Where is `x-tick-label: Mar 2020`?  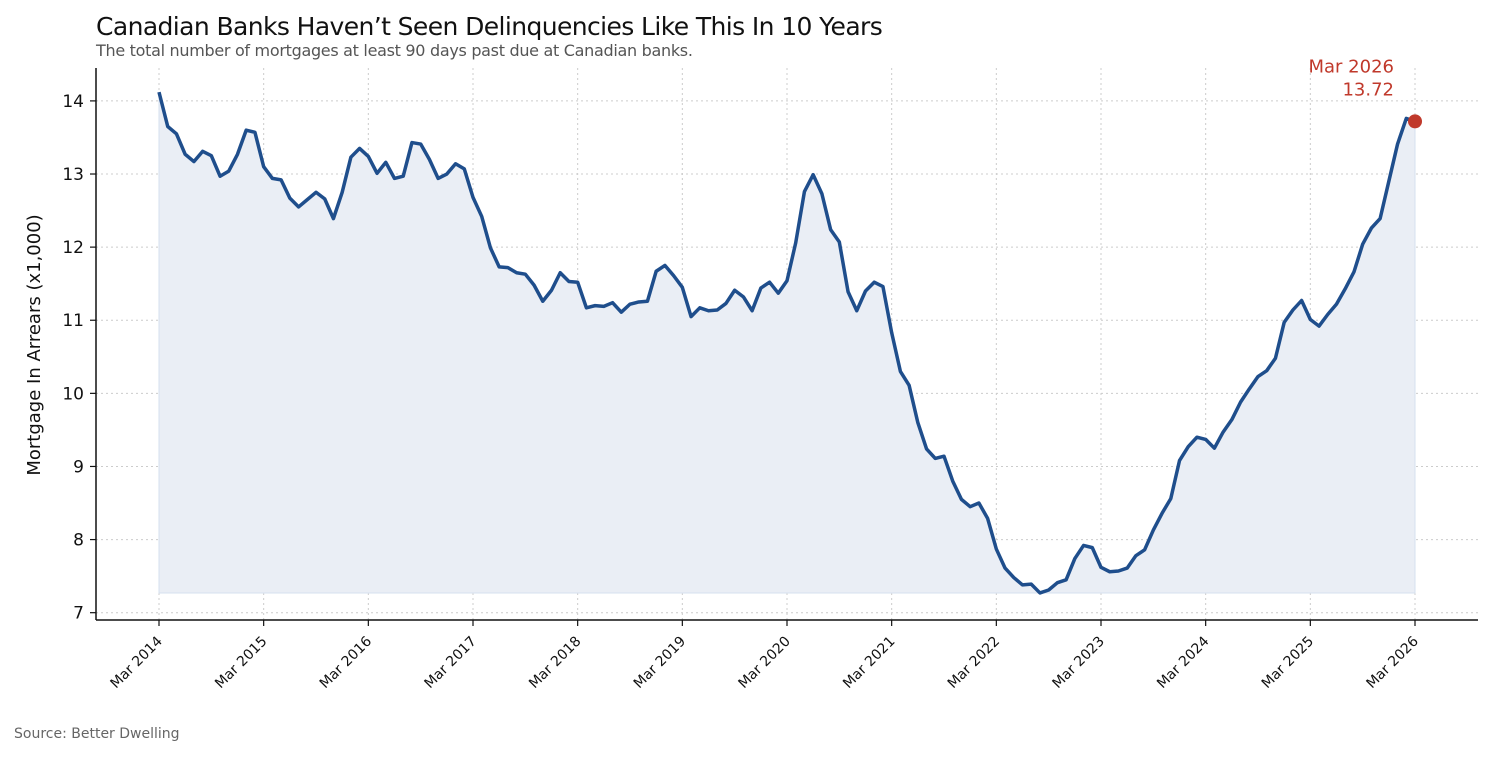
x-tick-label: Mar 2020 is located at coordinates (764, 663).